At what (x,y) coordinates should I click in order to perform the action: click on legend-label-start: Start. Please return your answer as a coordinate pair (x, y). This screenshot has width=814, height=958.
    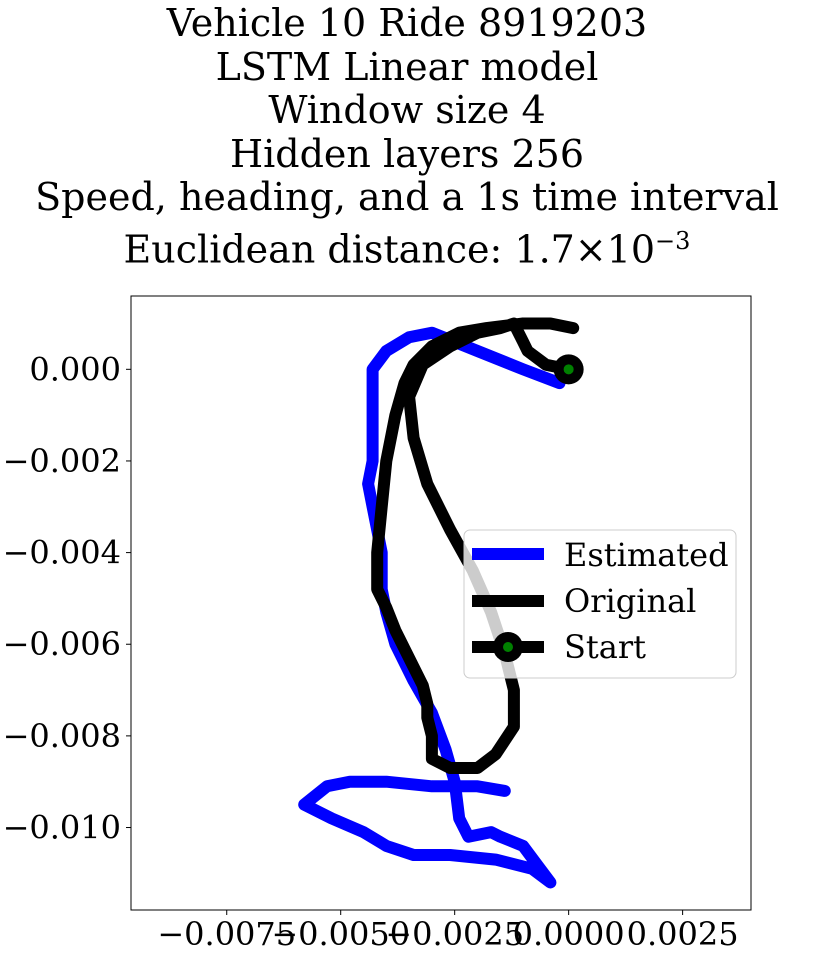
    Looking at the image, I should click on (605, 647).